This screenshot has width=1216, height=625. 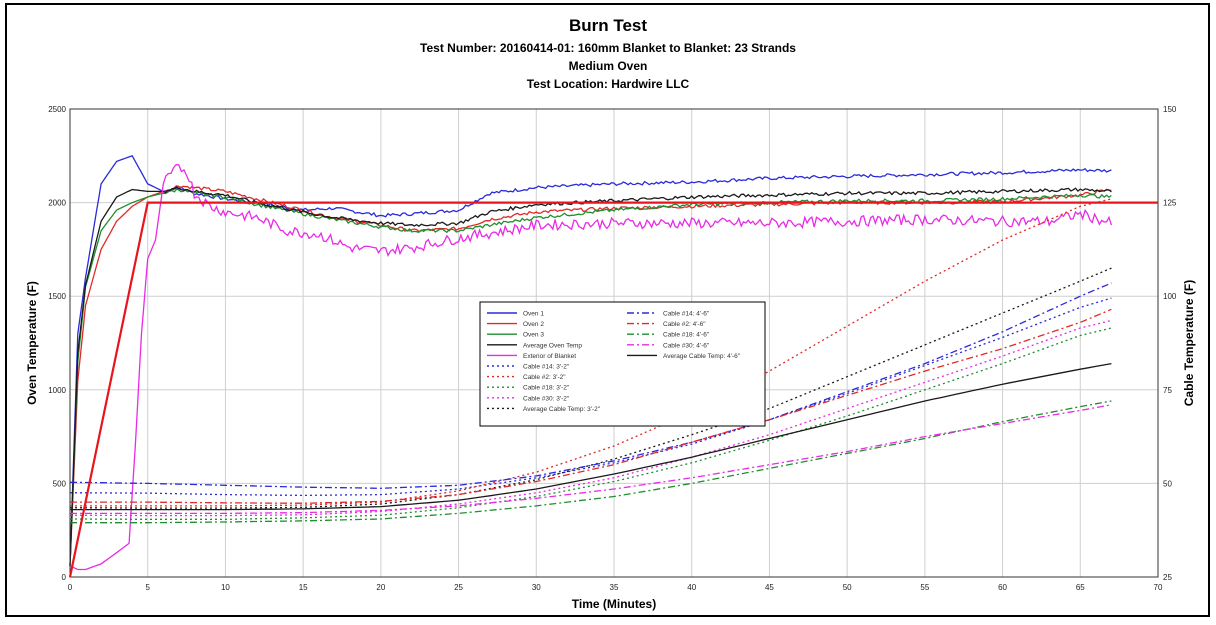 I want to click on x-tick-label: 30, so click(x=536, y=587).